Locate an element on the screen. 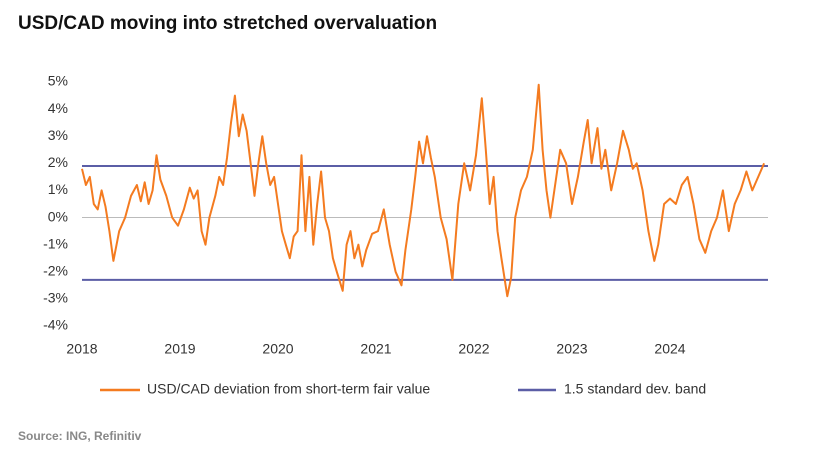  y-tick-label: -2% is located at coordinates (55, 270).